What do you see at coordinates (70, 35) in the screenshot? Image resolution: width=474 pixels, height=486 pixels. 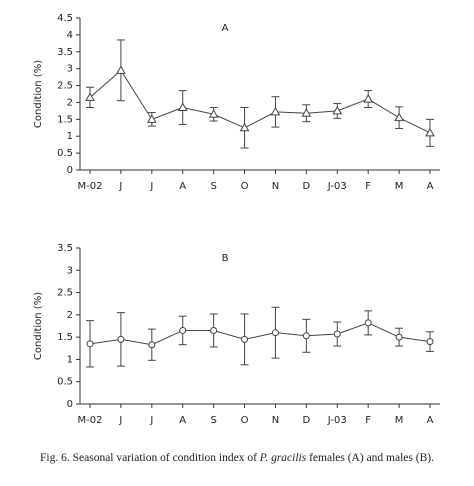 I see `y-tick-label: 4` at bounding box center [70, 35].